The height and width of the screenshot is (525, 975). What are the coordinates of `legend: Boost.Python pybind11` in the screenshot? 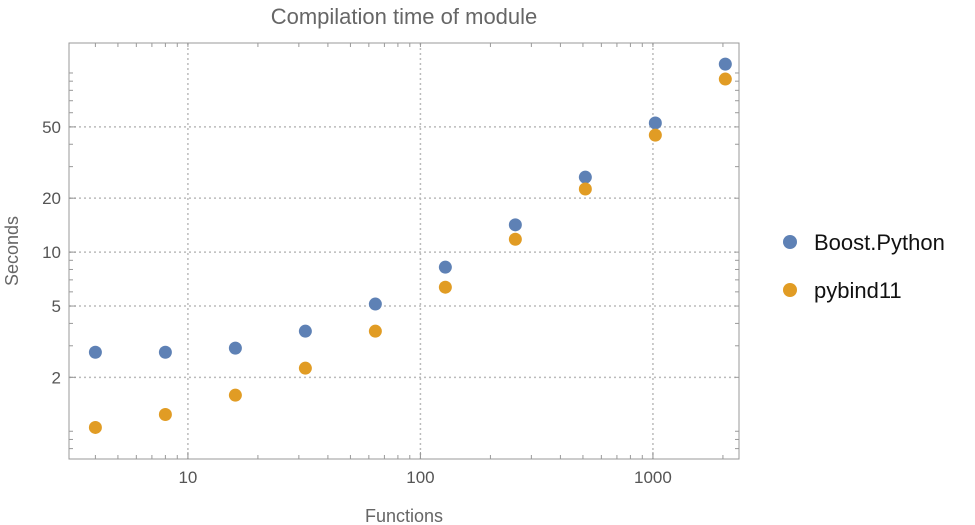 It's located at (864, 266).